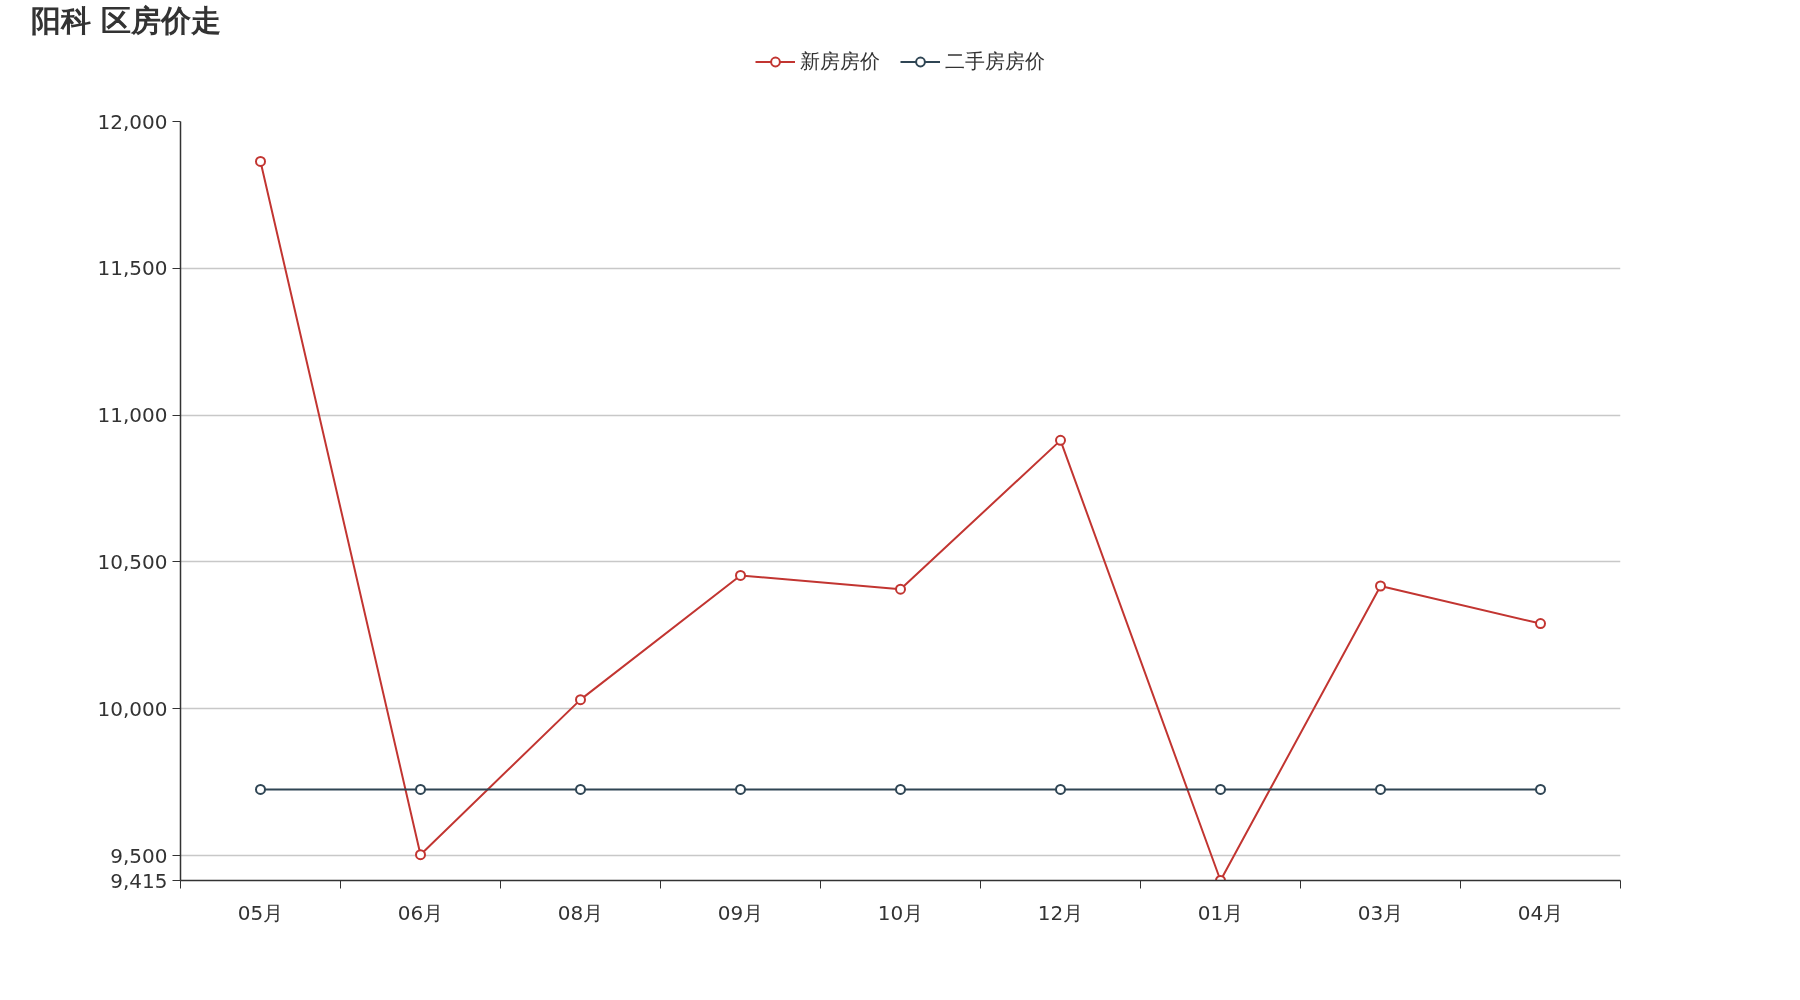 This screenshot has height=1000, width=1800. Describe the element at coordinates (840, 61) in the screenshot. I see `legend-label: 新房房价` at that location.